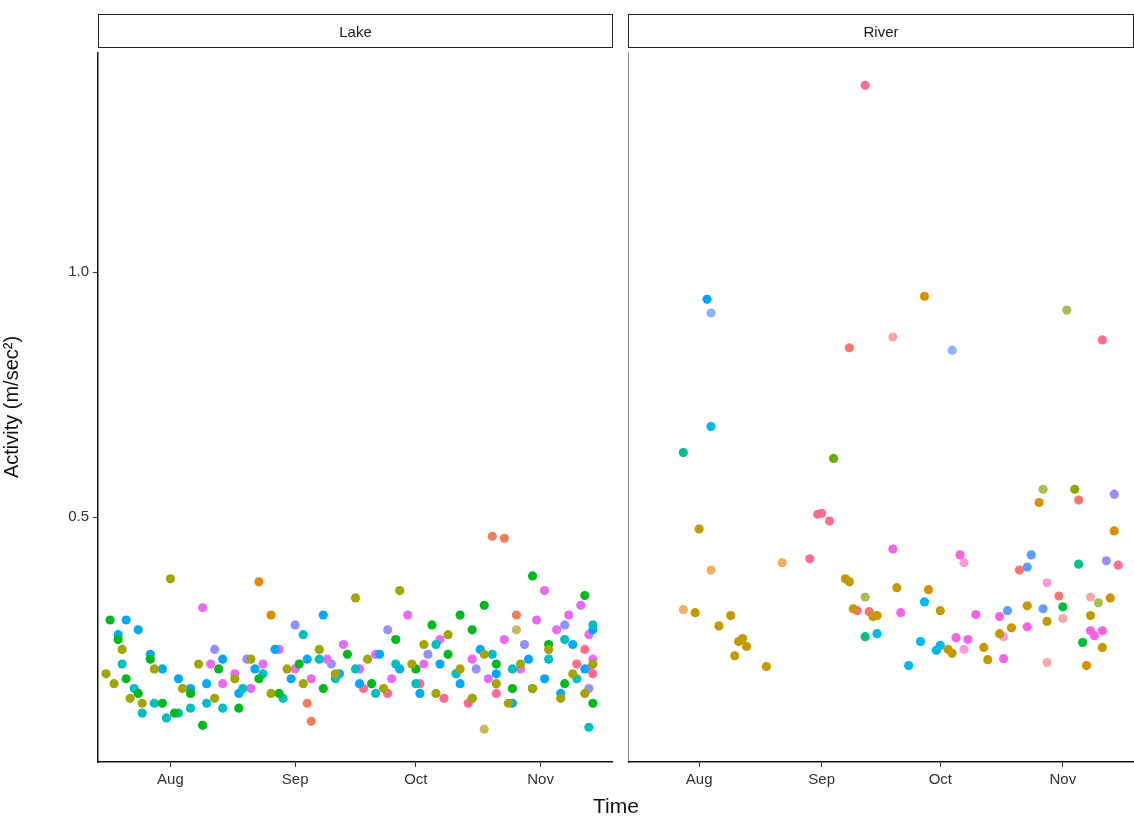 The height and width of the screenshot is (820, 1134). Describe the element at coordinates (11, 407) in the screenshot. I see `y-axis-title: Activity (m/sec²)` at that location.